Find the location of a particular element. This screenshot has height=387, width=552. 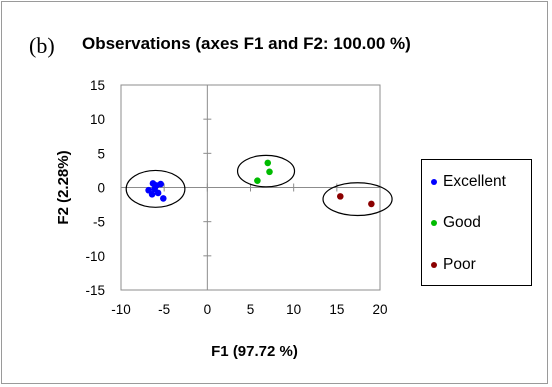

legend-item-good: Good is located at coordinates (456, 223).